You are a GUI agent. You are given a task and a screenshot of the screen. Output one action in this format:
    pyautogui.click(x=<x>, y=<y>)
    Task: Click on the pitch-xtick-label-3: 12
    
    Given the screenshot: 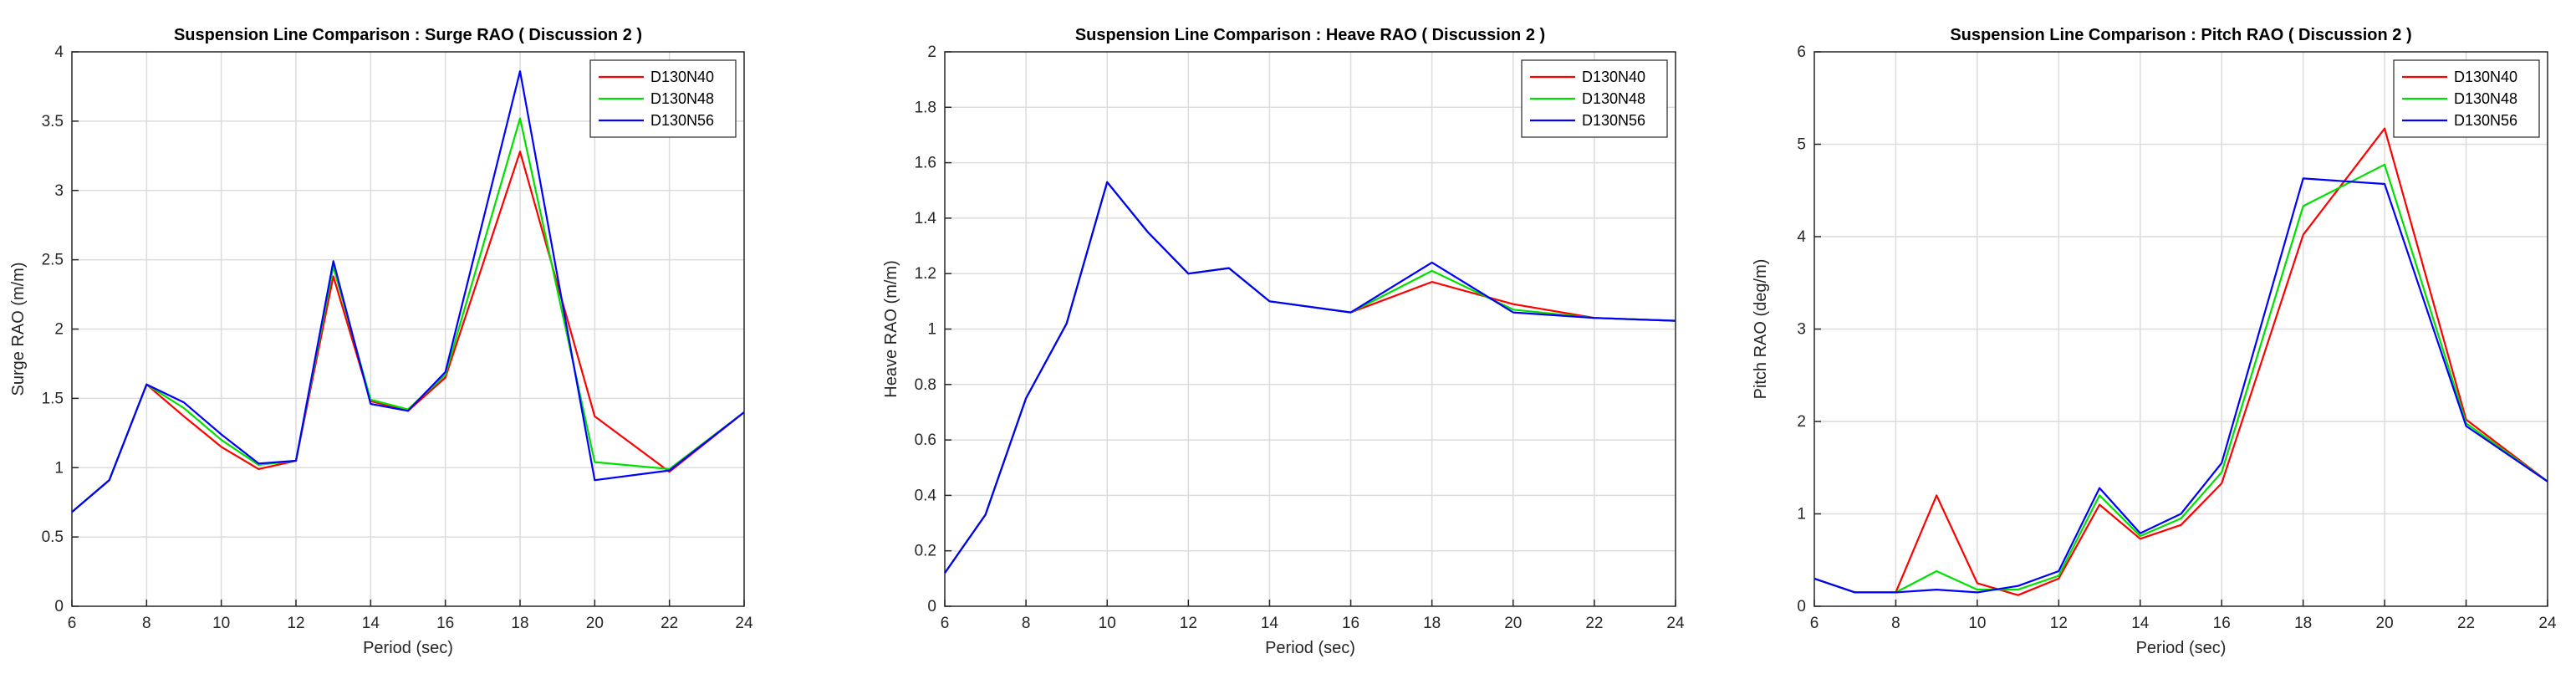 What is the action you would take?
    pyautogui.click(x=2059, y=624)
    